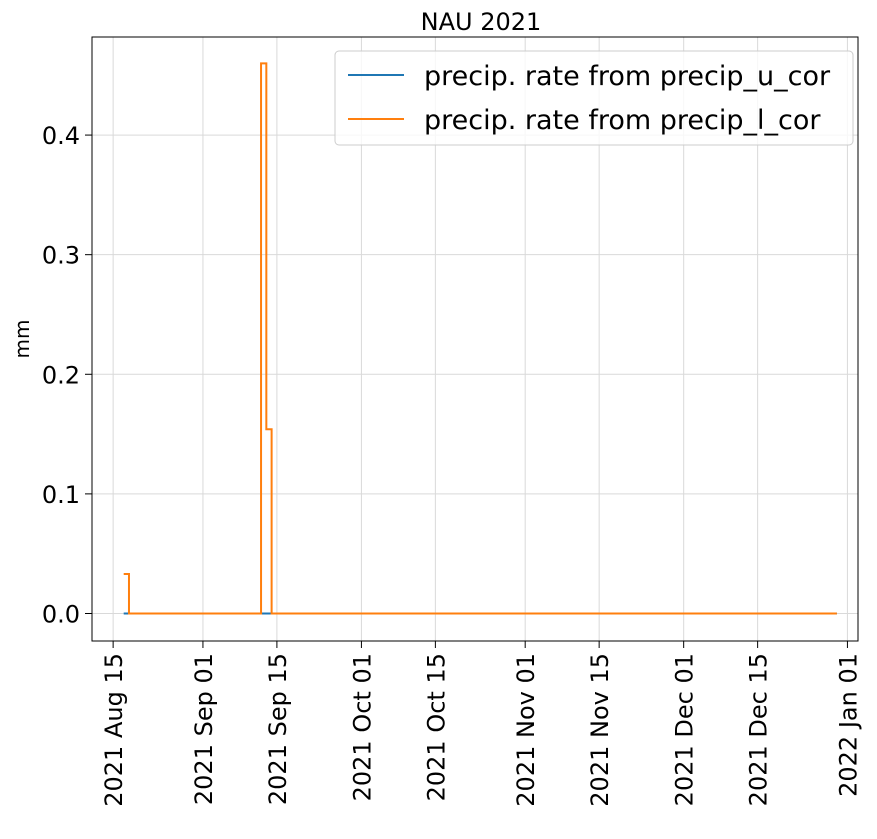 This screenshot has height=839, width=877. What do you see at coordinates (61, 614) in the screenshot?
I see `y-tick-label: 0.0` at bounding box center [61, 614].